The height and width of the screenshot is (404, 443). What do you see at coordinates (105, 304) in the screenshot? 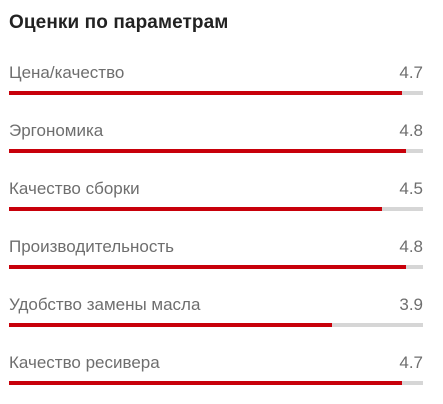
I see `rating-label: Удобство замены масла` at bounding box center [105, 304].